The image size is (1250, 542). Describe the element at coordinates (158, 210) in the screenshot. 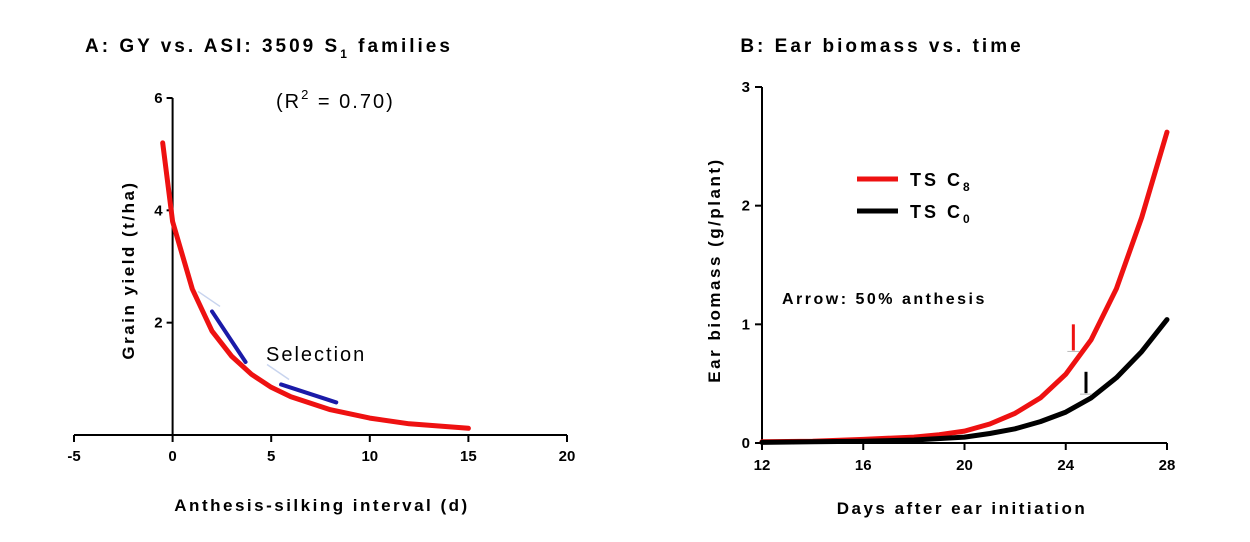

I see `panel-a-y-tick-label: 4` at that location.